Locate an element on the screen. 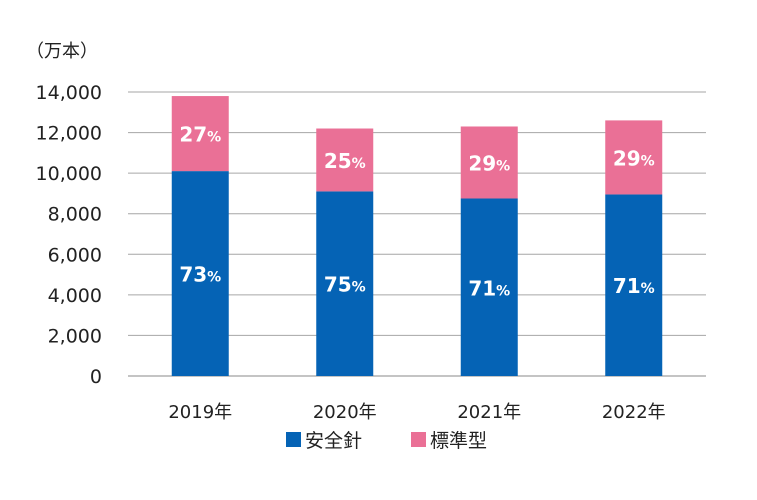 This screenshot has width=757, height=500. y-axis-unit-label: （万本） is located at coordinates (62, 51).